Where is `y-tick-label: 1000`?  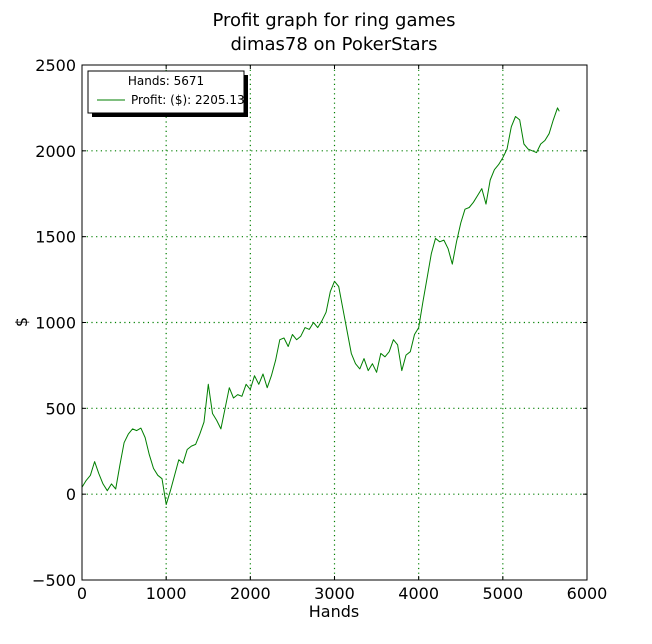 y-tick-label: 1000 is located at coordinates (55, 323).